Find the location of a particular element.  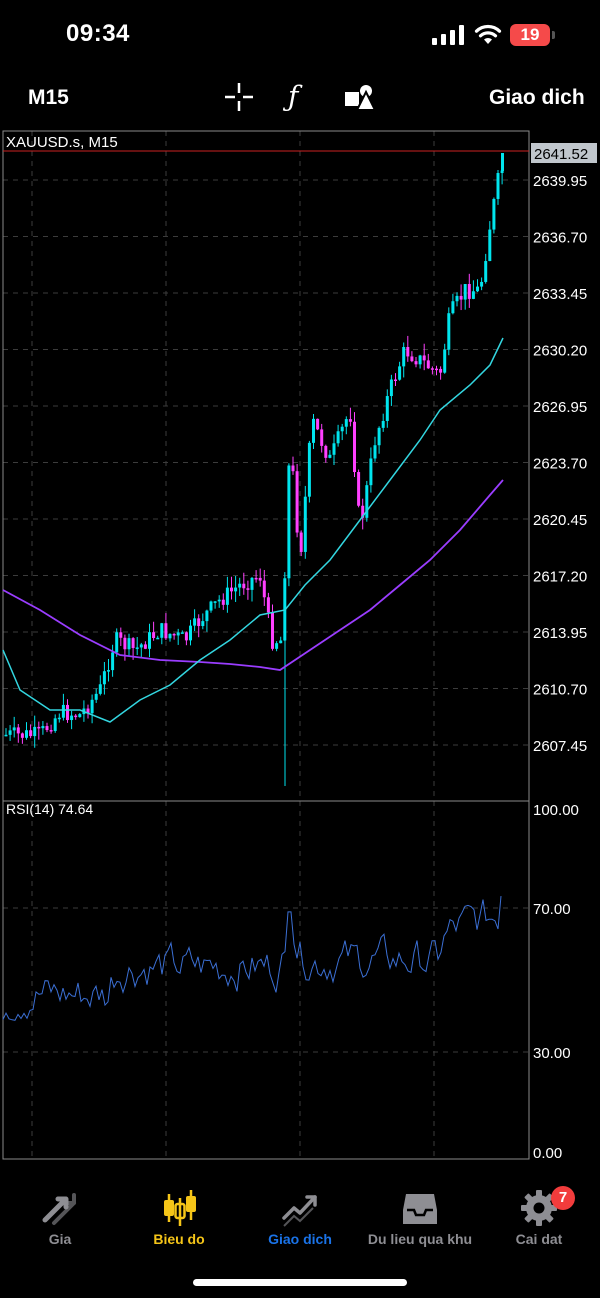

tab-trade: Giao dich is located at coordinates (300, 1239).